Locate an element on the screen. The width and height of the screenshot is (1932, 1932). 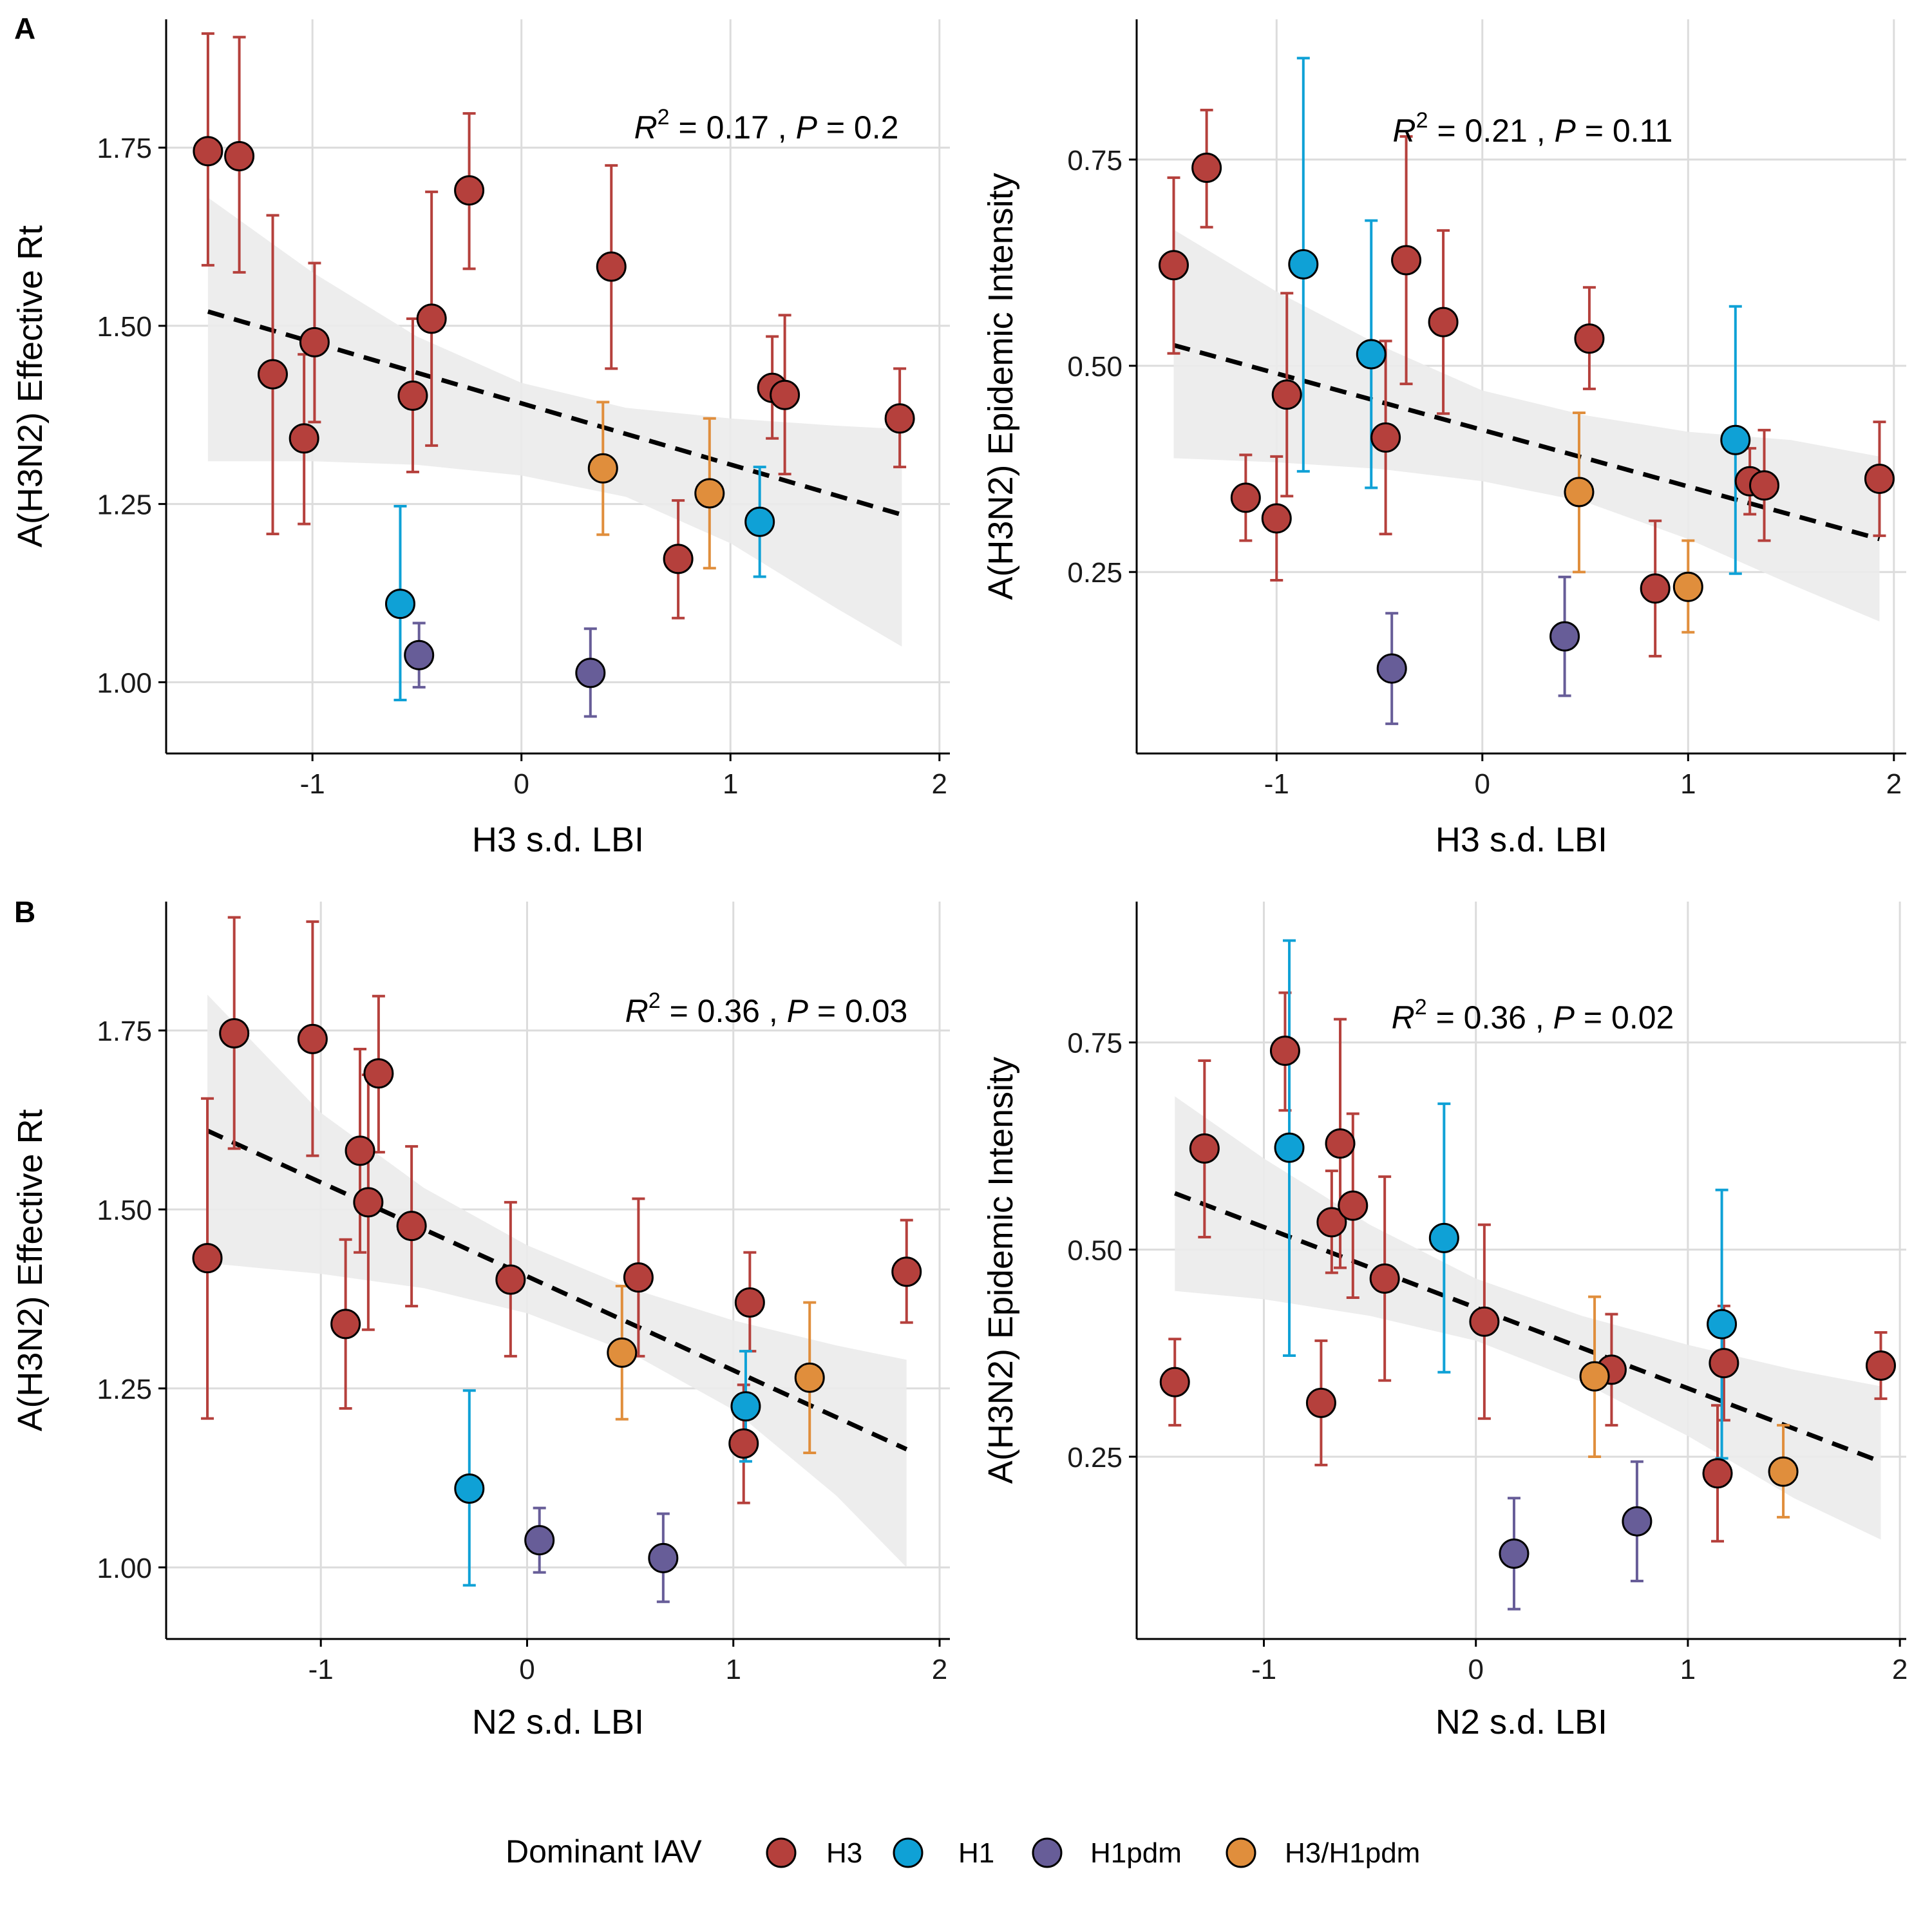
legend-key-h1pdm is located at coordinates (1047, 1853).